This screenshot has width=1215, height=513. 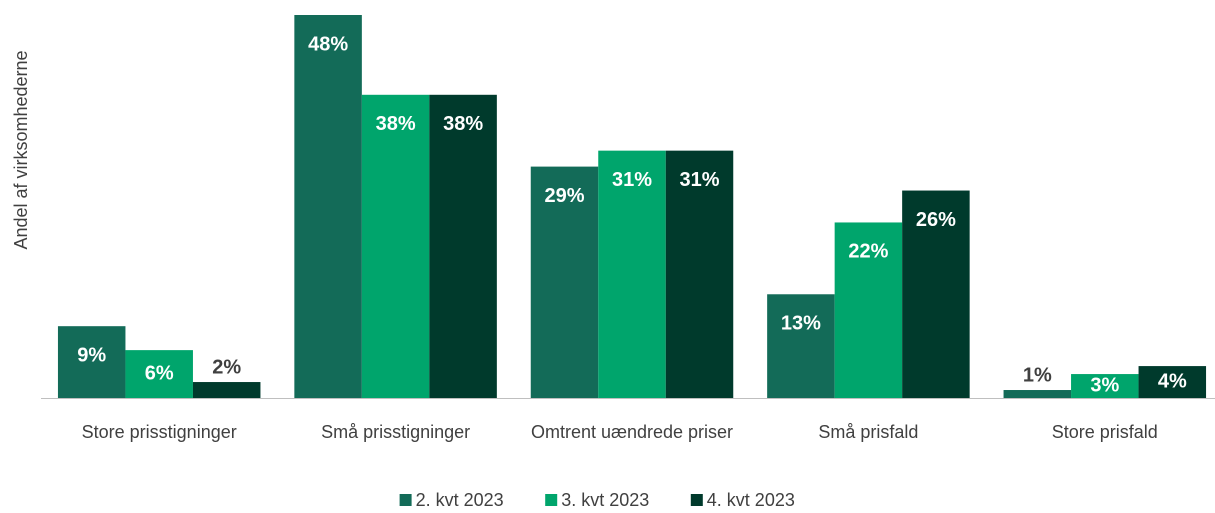 What do you see at coordinates (226, 367) in the screenshot?
I see `data-label: 2%` at bounding box center [226, 367].